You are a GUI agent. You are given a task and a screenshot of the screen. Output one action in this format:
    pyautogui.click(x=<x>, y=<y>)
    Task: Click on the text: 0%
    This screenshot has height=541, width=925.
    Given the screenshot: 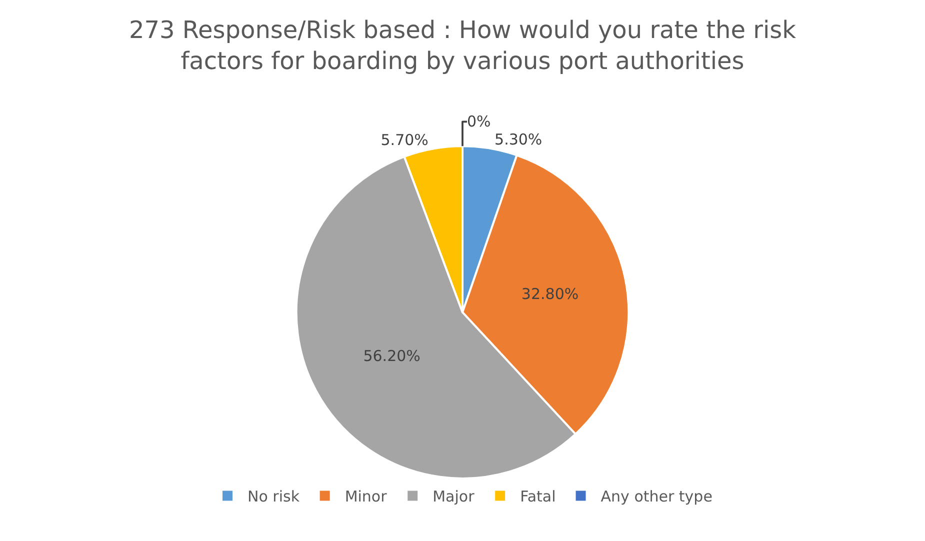 What is the action you would take?
    pyautogui.click(x=479, y=121)
    